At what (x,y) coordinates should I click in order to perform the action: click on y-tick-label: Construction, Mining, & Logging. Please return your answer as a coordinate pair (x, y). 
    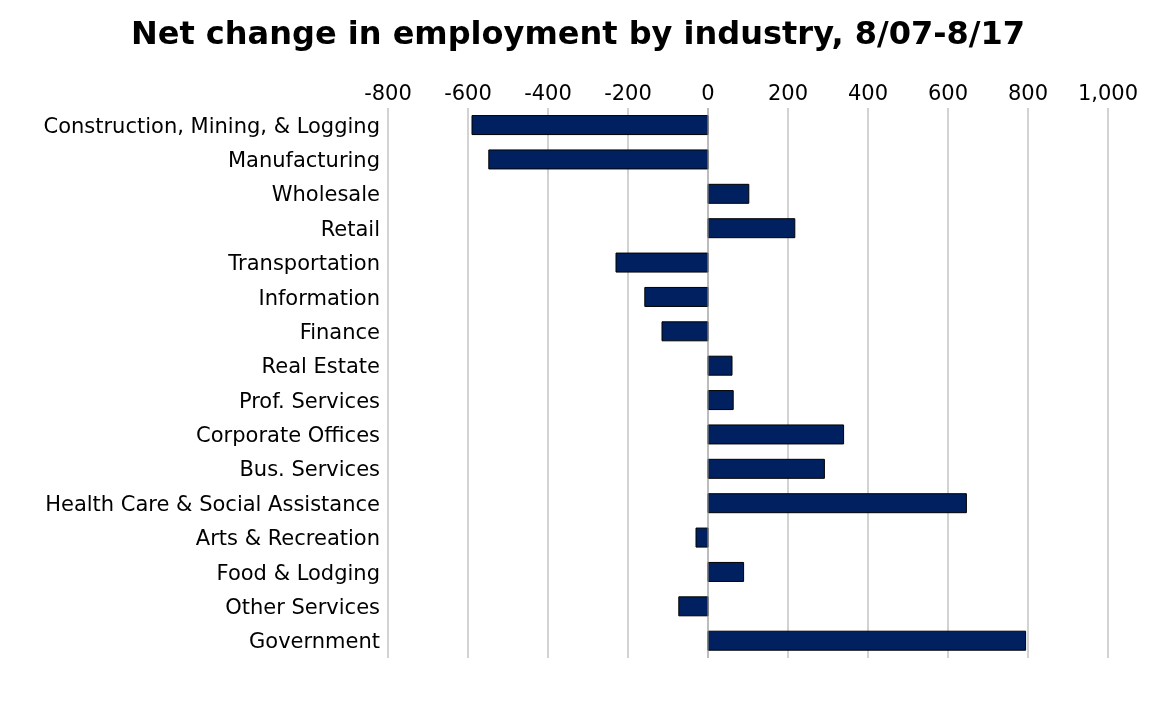
    Looking at the image, I should click on (211, 125).